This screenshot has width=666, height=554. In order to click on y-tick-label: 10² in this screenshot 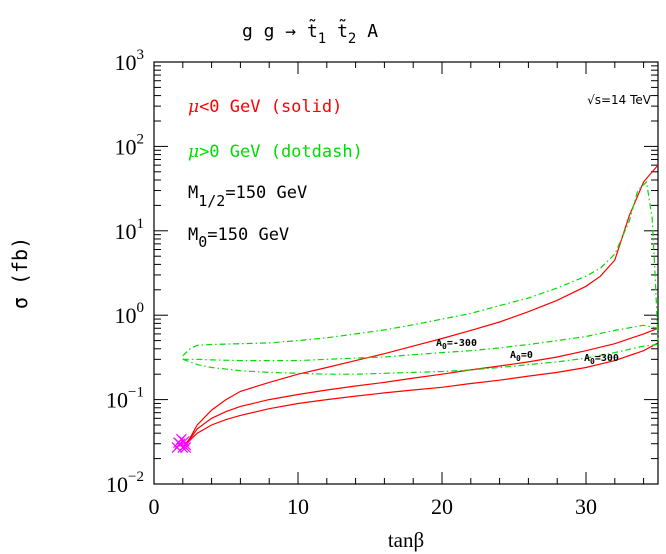, I will do `click(130, 145)`.